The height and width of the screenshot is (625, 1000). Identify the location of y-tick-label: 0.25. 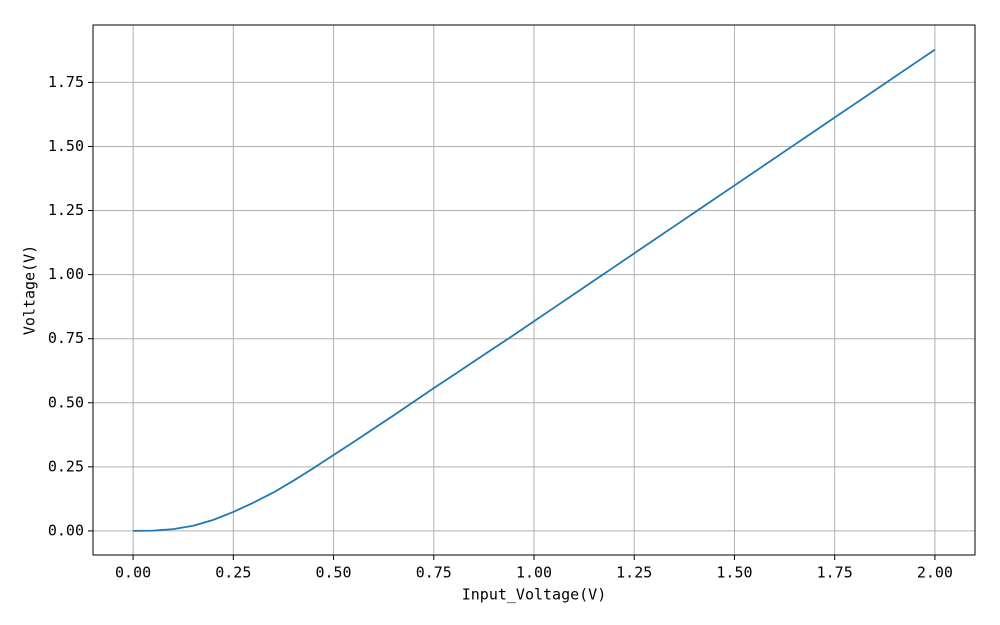
(66, 466).